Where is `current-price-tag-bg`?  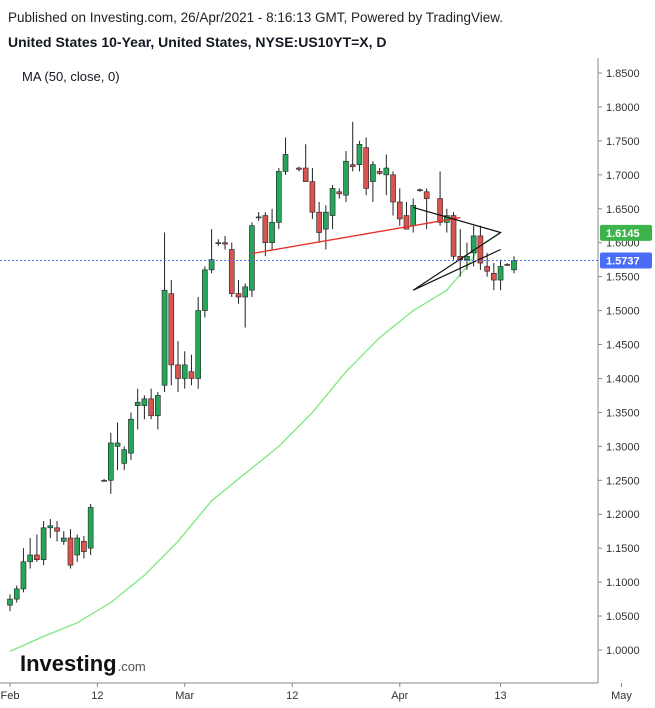 current-price-tag-bg is located at coordinates (626, 260).